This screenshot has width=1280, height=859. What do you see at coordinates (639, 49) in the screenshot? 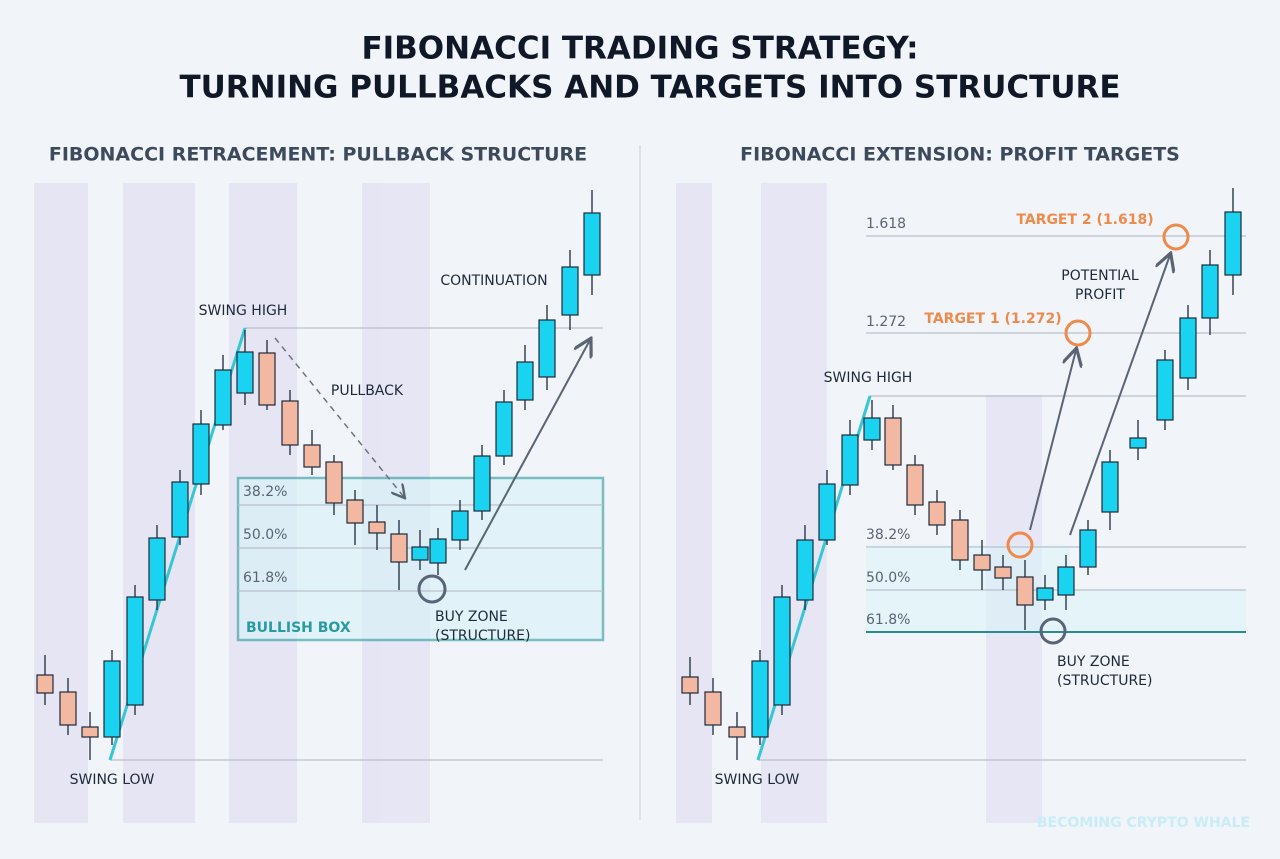
I see `title: FIBONACCI TRADING STRATEGY:` at bounding box center [639, 49].